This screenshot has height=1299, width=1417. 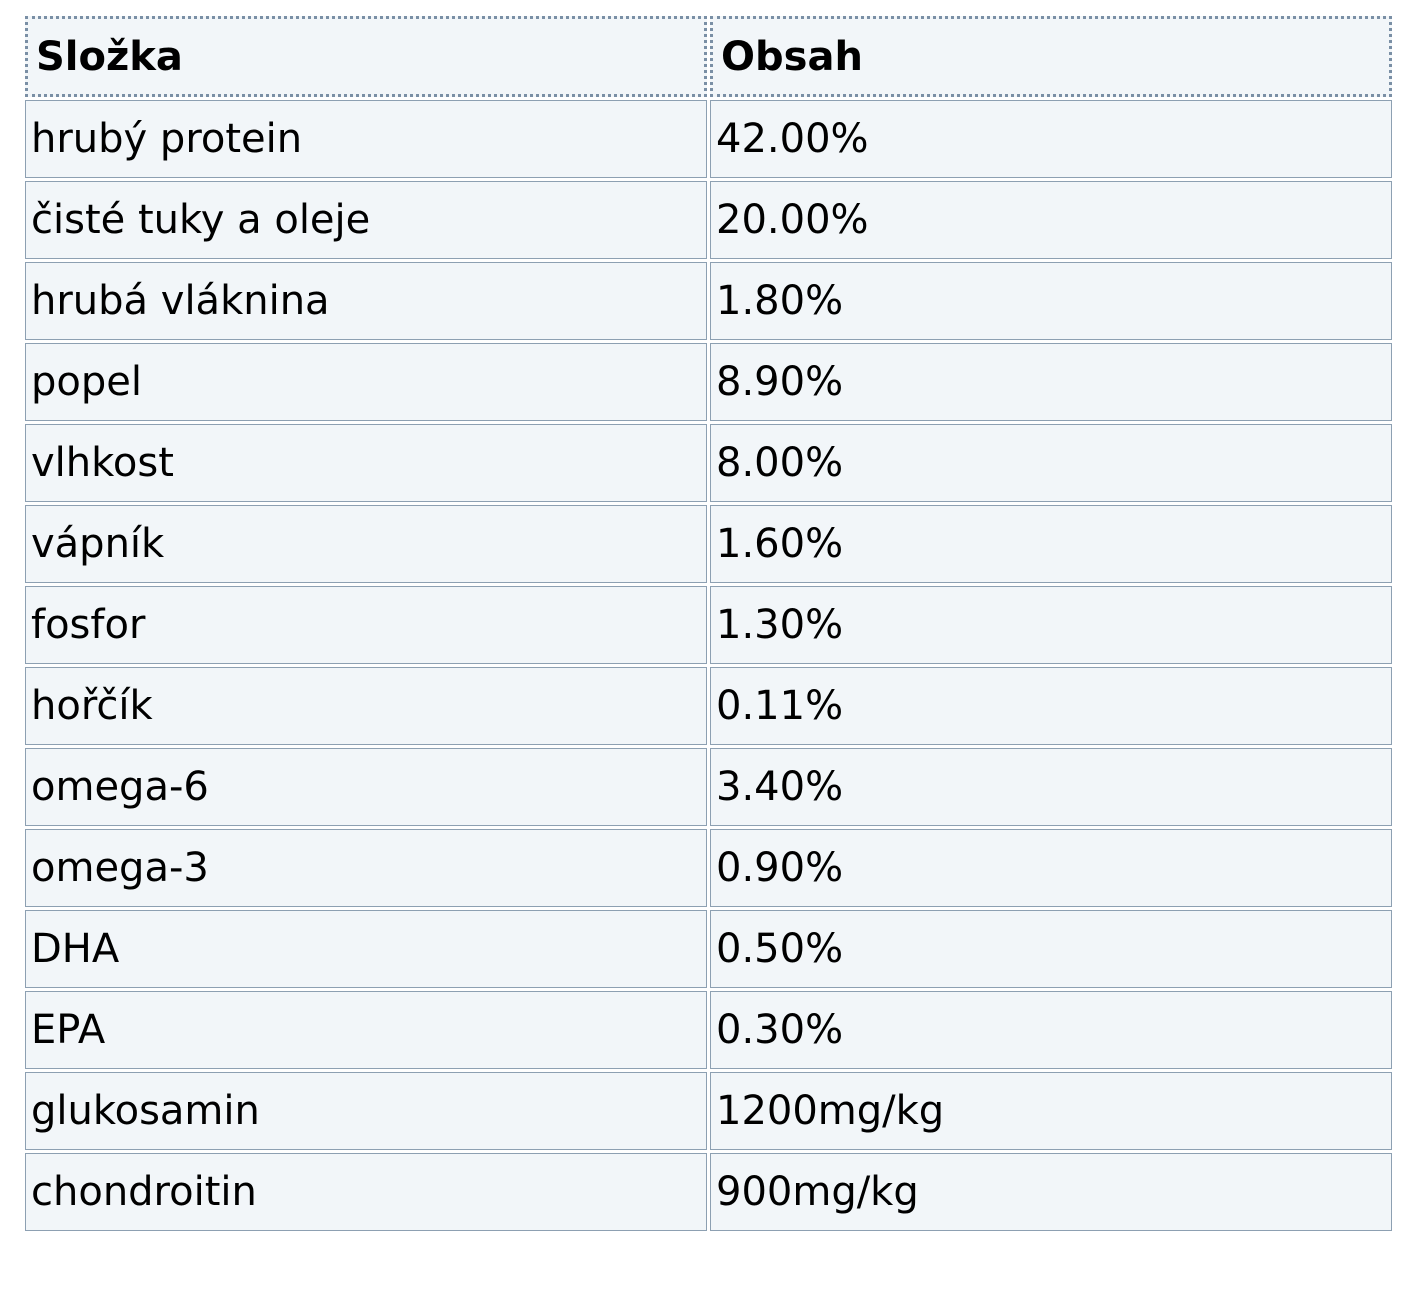 What do you see at coordinates (1051, 56) in the screenshot?
I see `column-header-content: Obsah` at bounding box center [1051, 56].